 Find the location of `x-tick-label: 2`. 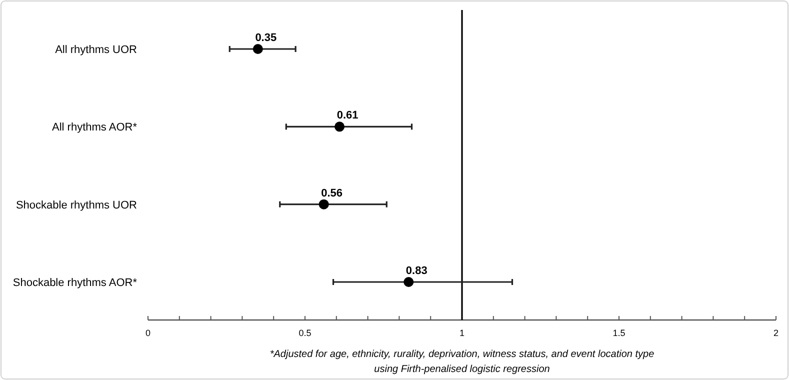

x-tick-label: 2 is located at coordinates (776, 333).